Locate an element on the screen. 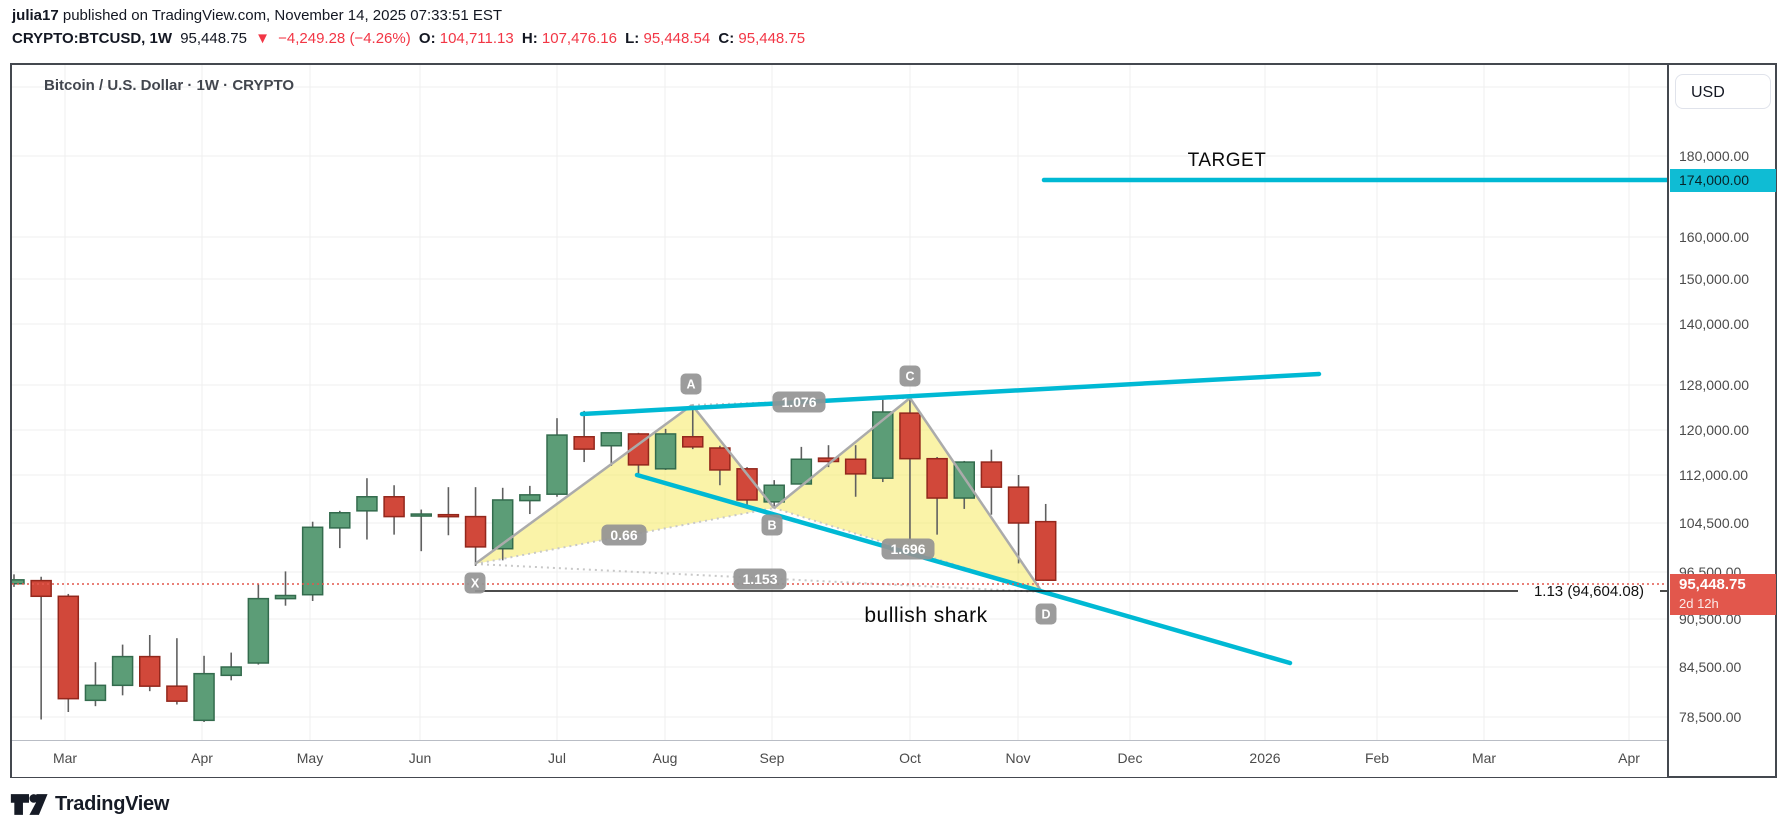  time-axis-label: Feb is located at coordinates (1377, 758).